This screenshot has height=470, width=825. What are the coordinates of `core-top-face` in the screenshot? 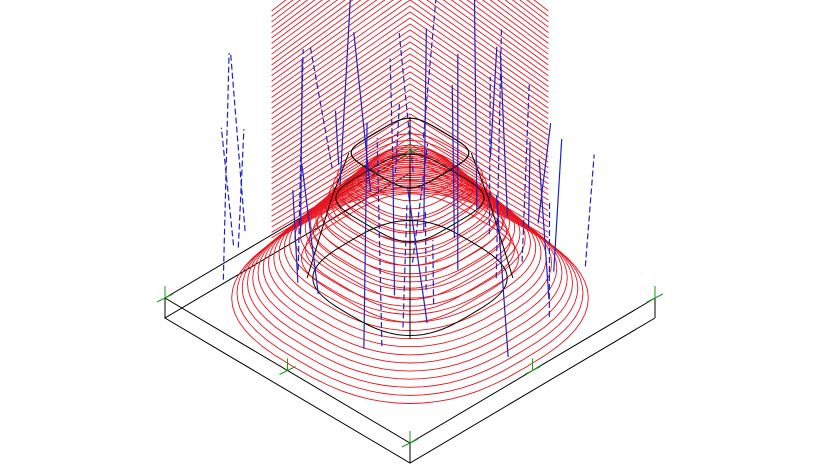 It's located at (410, 153).